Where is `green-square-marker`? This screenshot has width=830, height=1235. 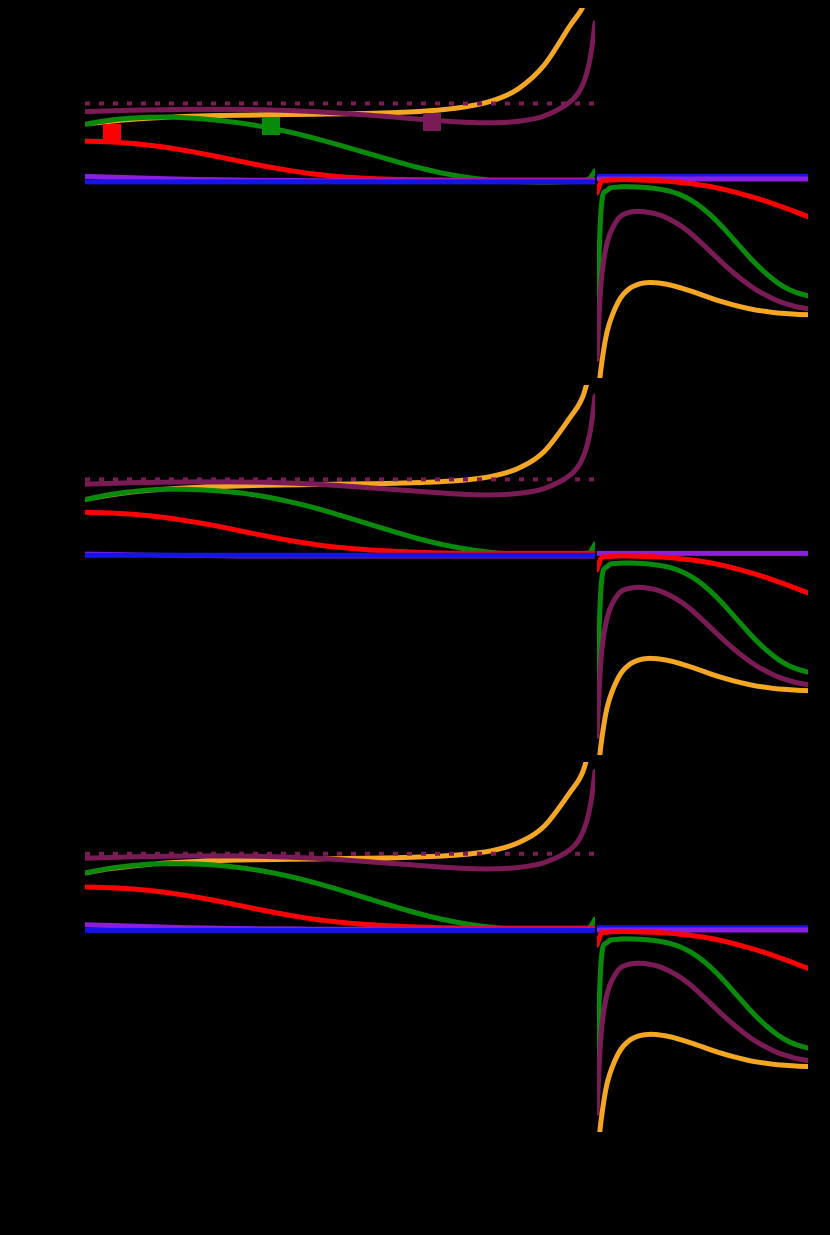 green-square-marker is located at coordinates (271, 126).